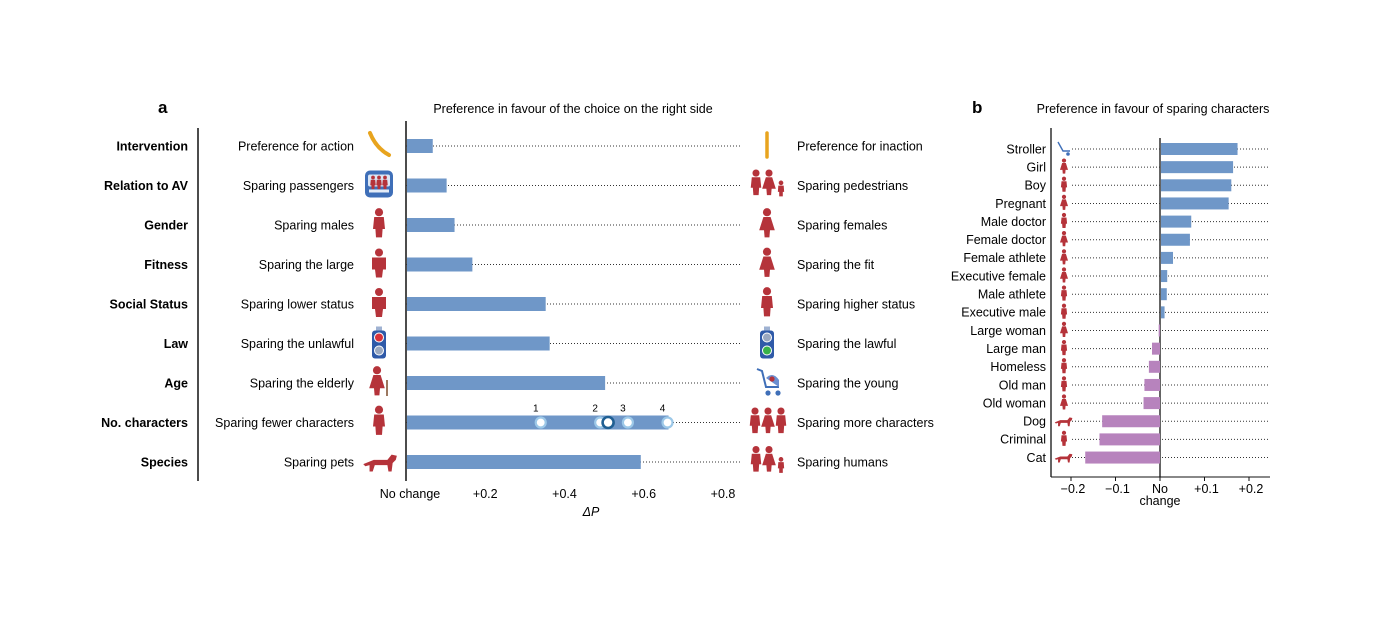  I want to click on character-label: Homeless, so click(1018, 367).